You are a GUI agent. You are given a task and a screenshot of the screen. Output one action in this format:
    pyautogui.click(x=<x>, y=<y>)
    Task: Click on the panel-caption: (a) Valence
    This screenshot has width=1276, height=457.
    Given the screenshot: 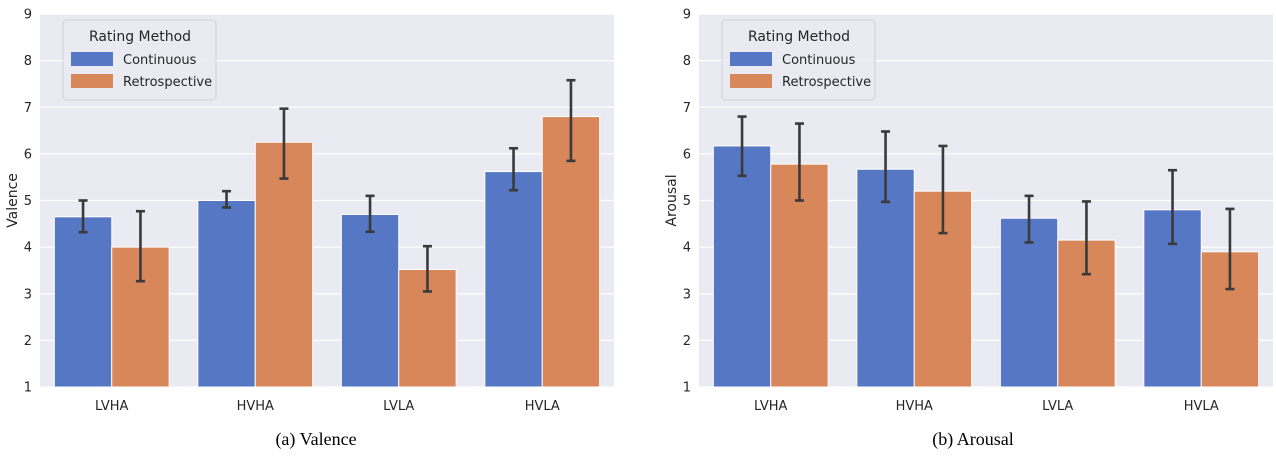 What is the action you would take?
    pyautogui.click(x=315, y=439)
    